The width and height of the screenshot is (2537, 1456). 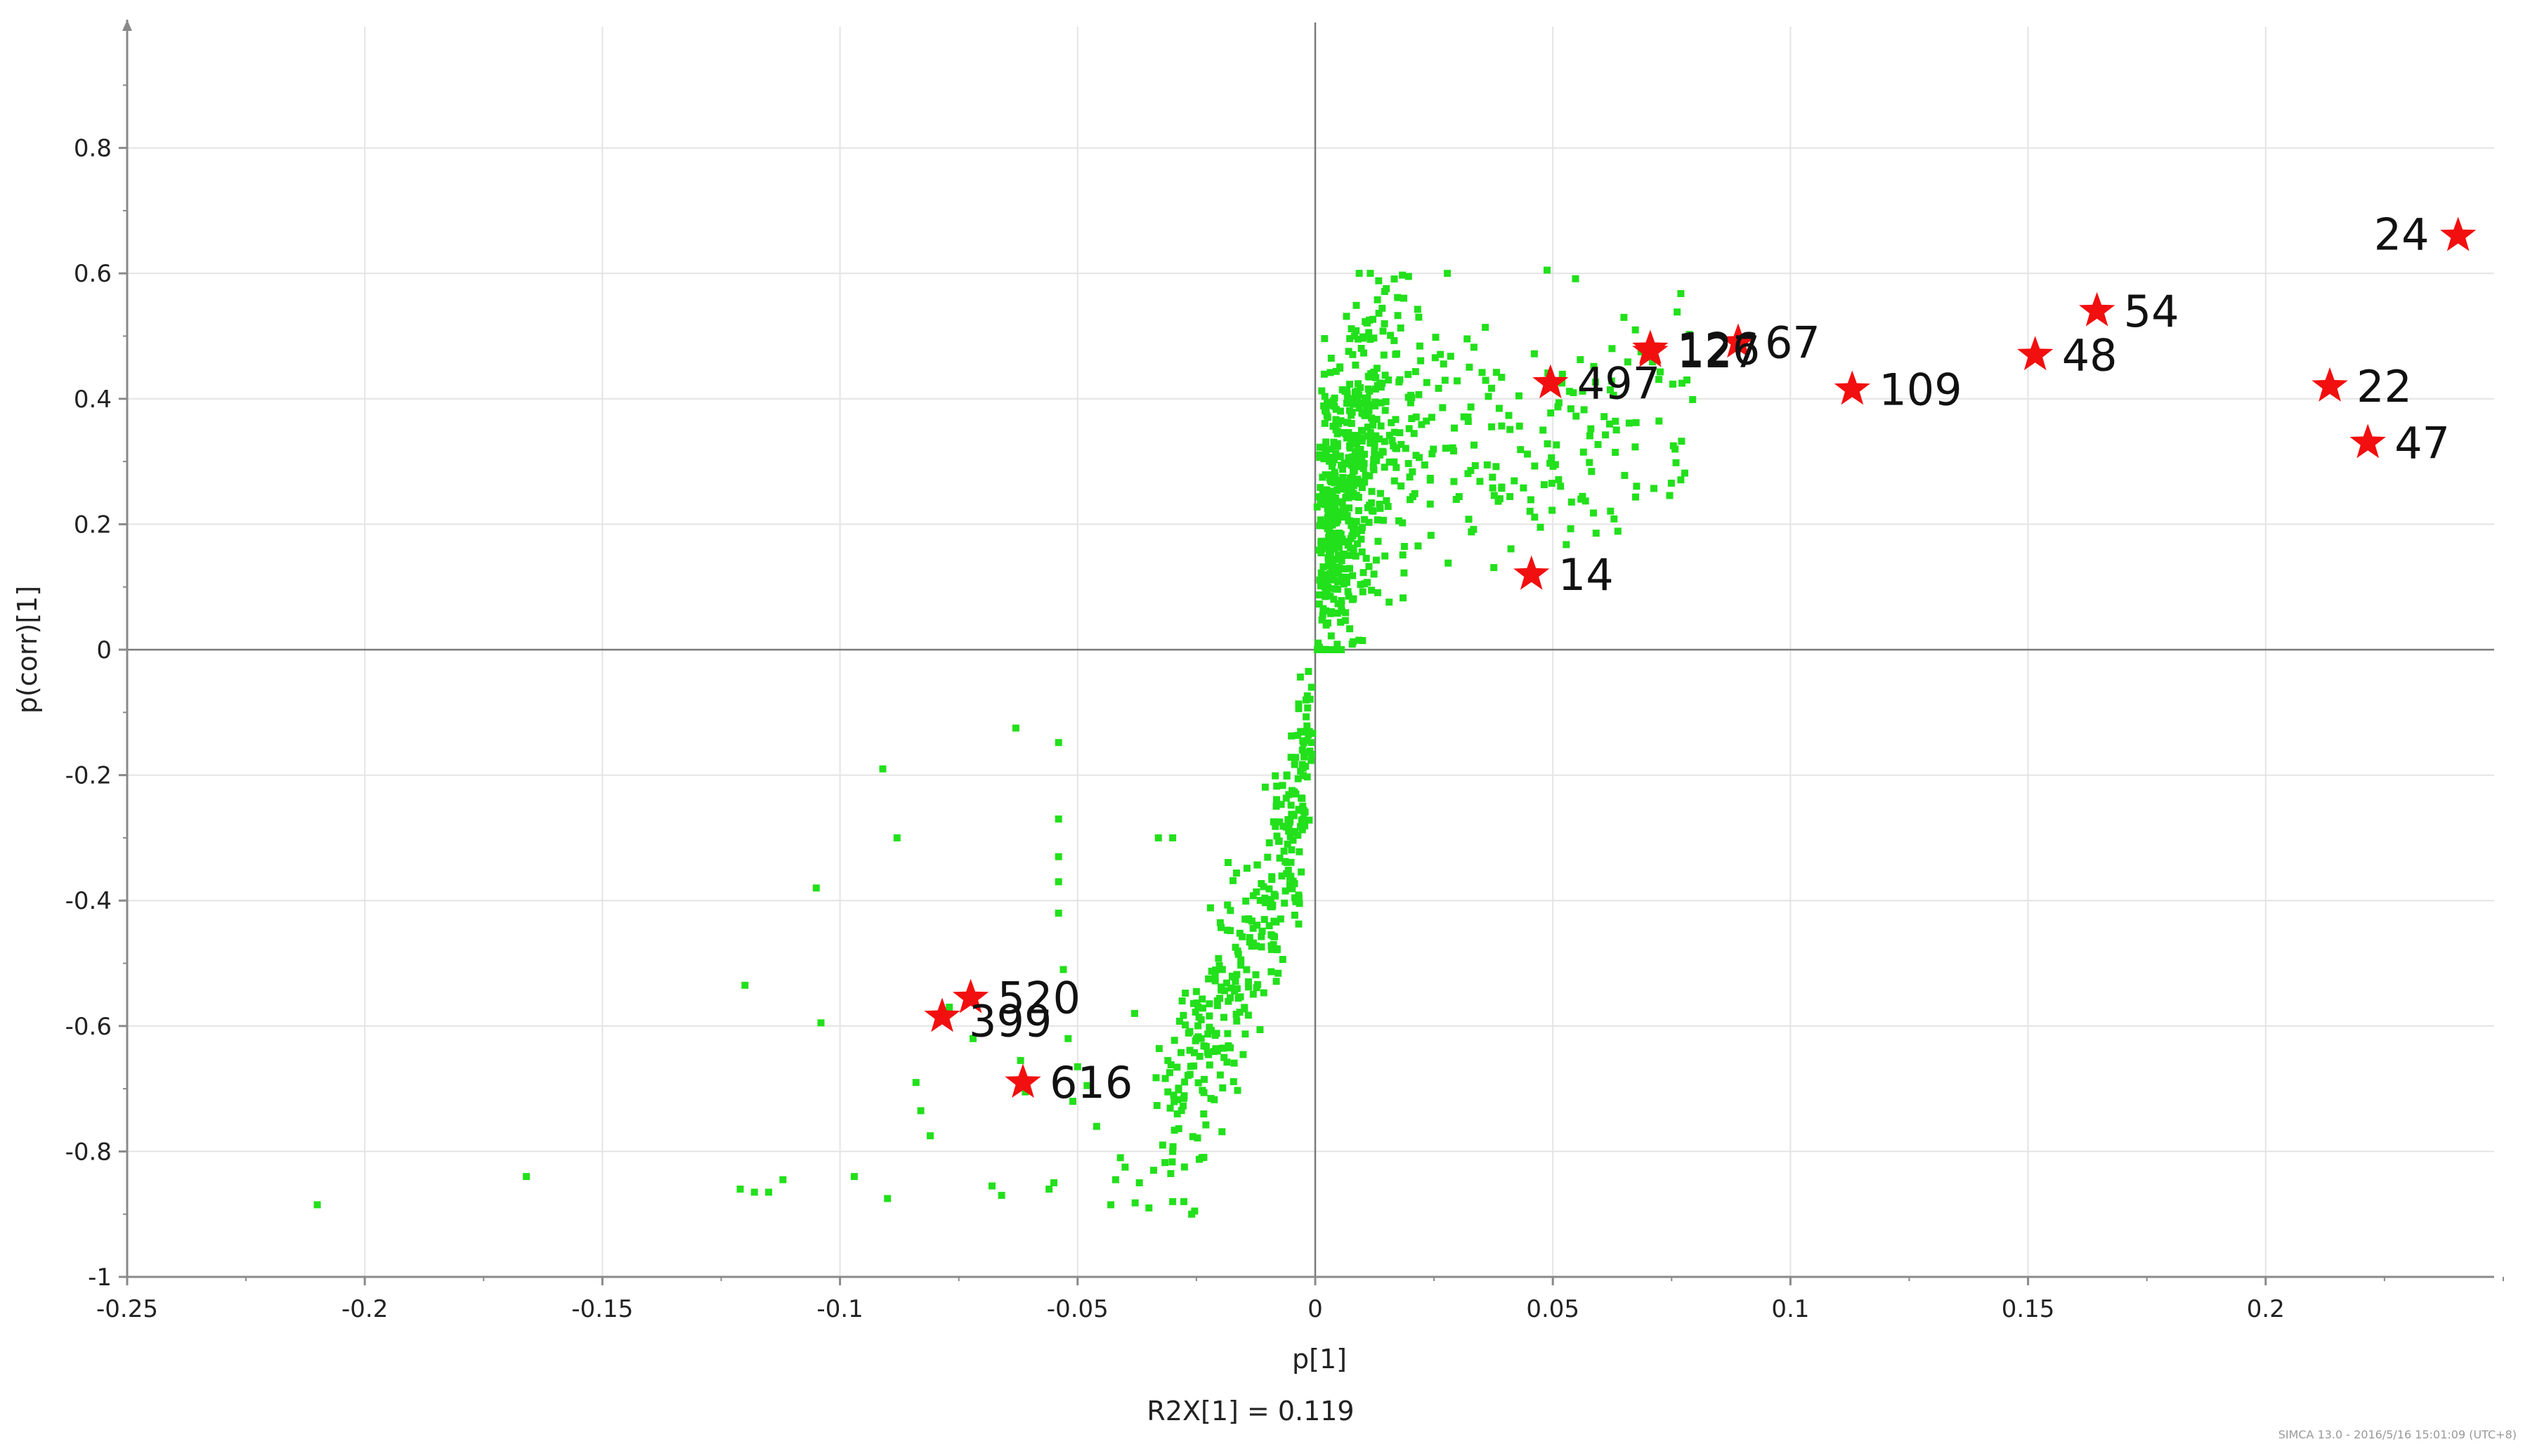 I want to click on x-tick-label: 0.2, so click(x=2266, y=1309).